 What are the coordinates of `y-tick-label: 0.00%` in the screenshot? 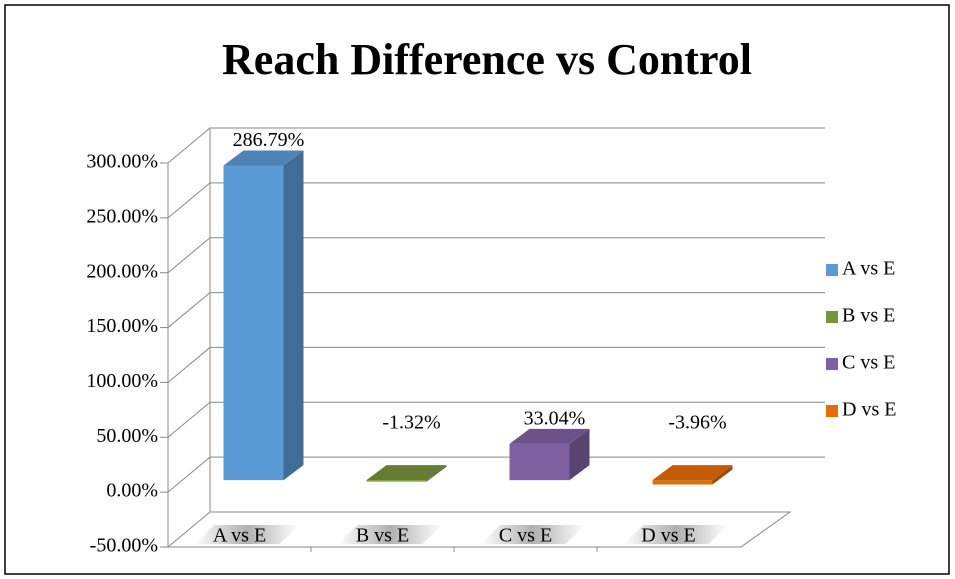 It's located at (132, 491).